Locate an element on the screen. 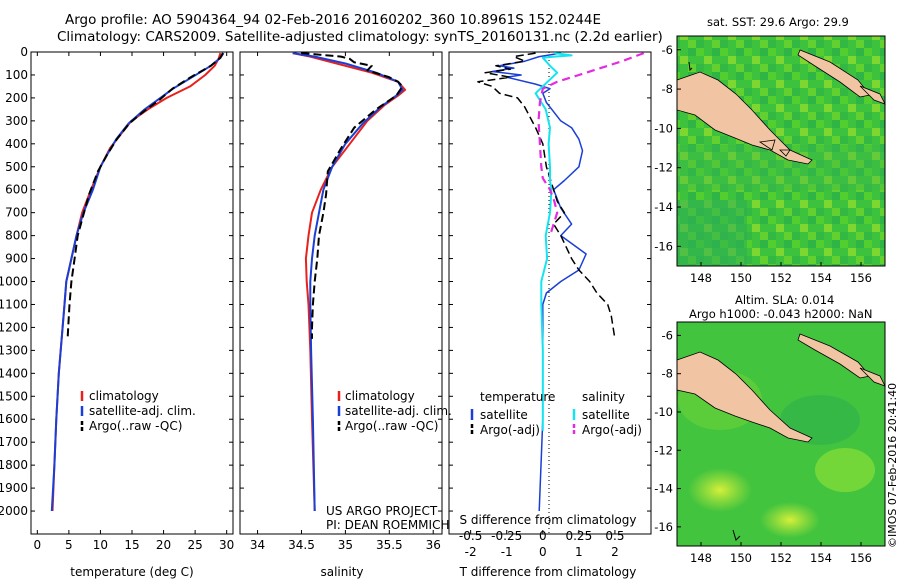  salinity-series-satellite-adj-clim- is located at coordinates (348, 282).